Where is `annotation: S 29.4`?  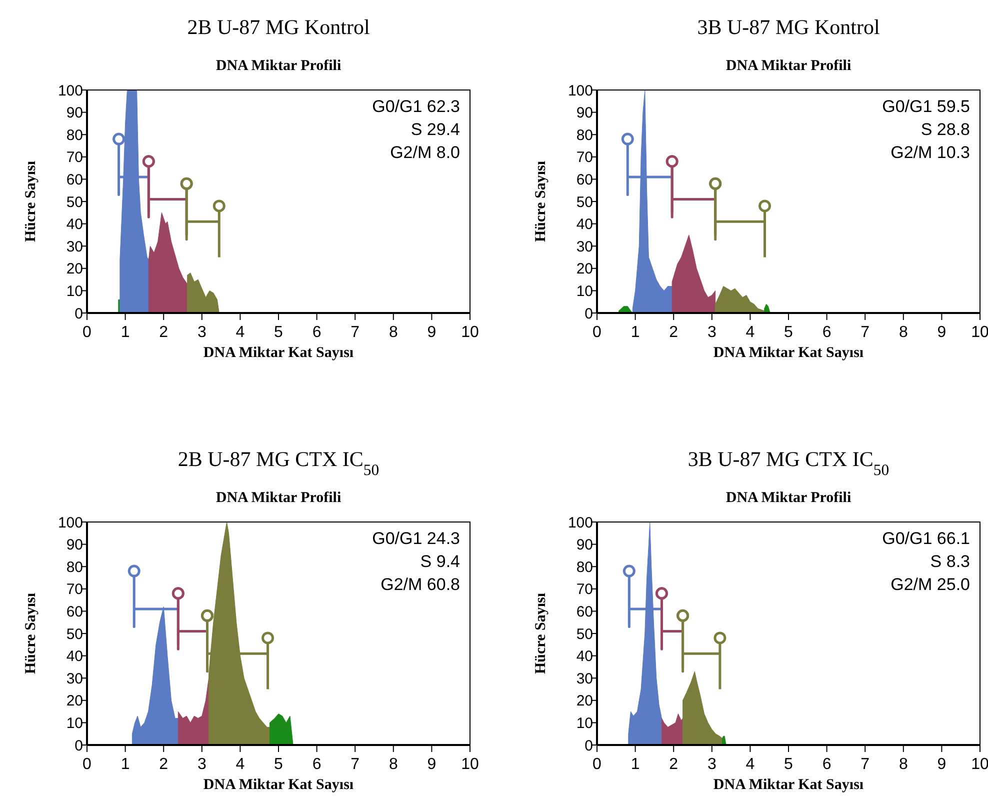
annotation: S 29.4 is located at coordinates (435, 129).